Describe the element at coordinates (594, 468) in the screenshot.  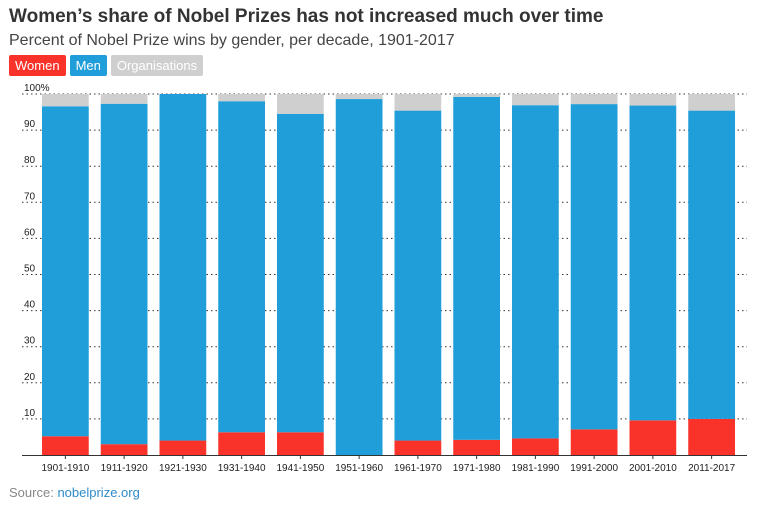
I see `x-tick-label: 1991-2000` at that location.